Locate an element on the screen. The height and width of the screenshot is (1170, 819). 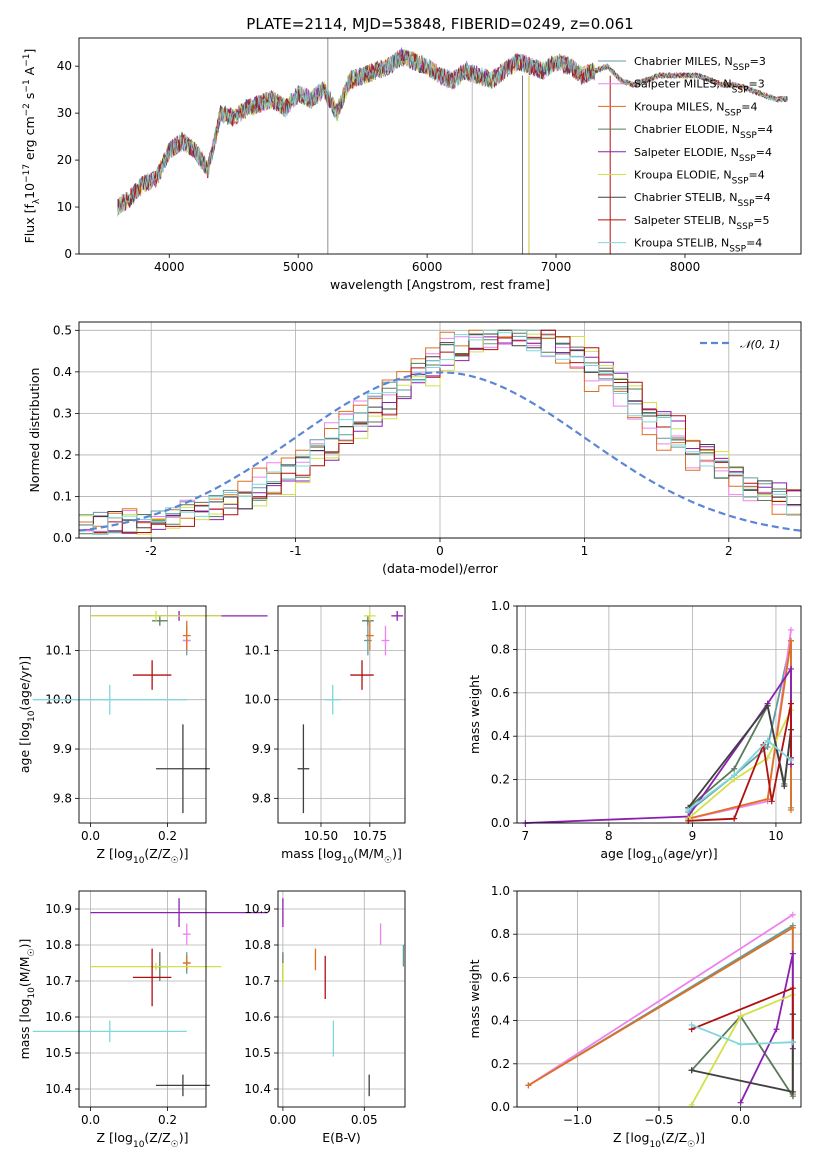
y-axis-label: Normed distribution is located at coordinates (34, 430).